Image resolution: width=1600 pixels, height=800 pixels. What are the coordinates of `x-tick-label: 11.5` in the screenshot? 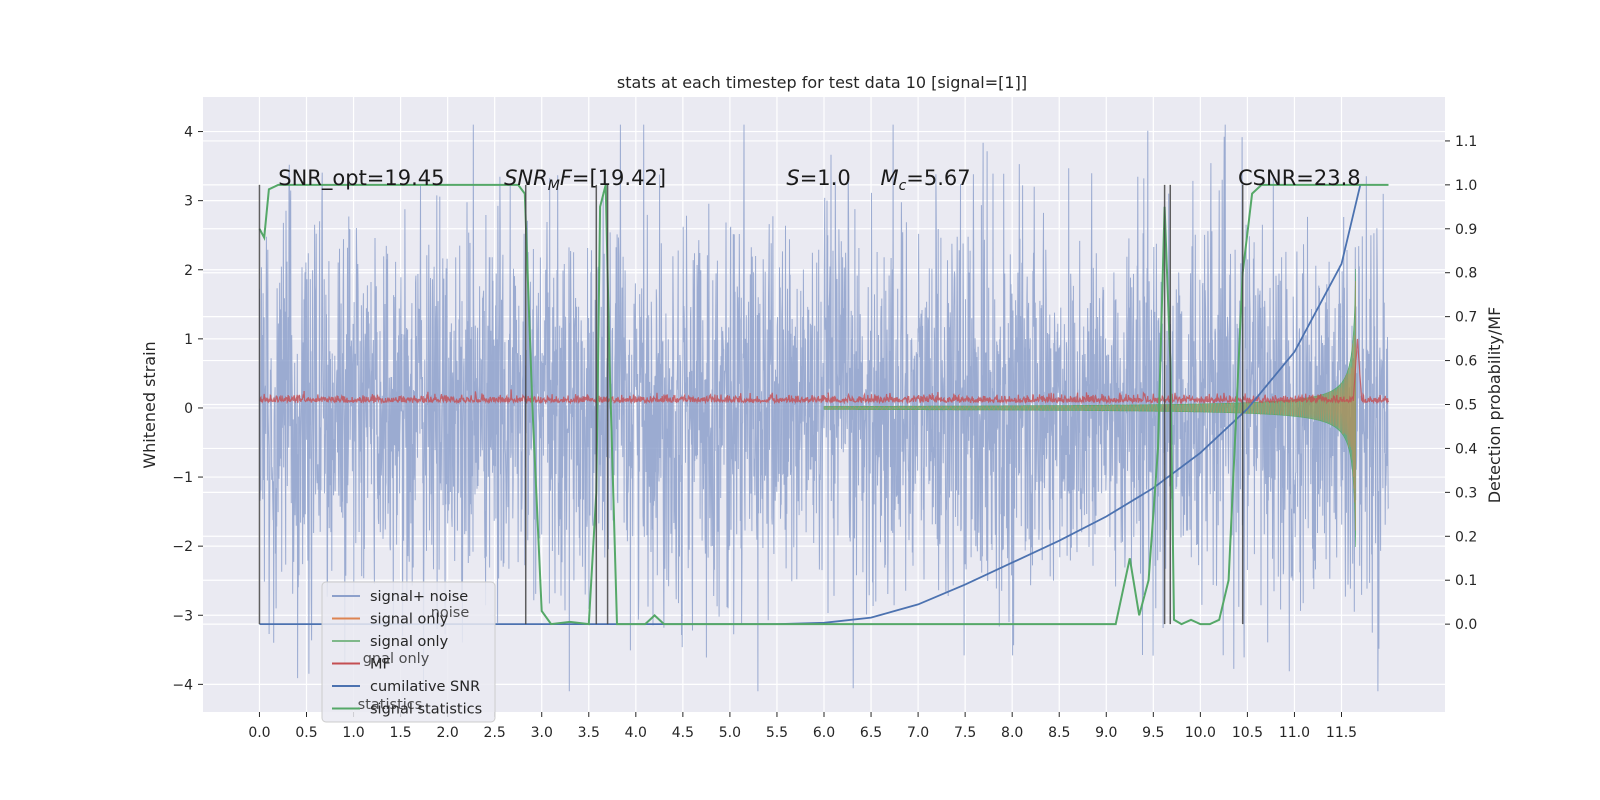 It's located at (1341, 733).